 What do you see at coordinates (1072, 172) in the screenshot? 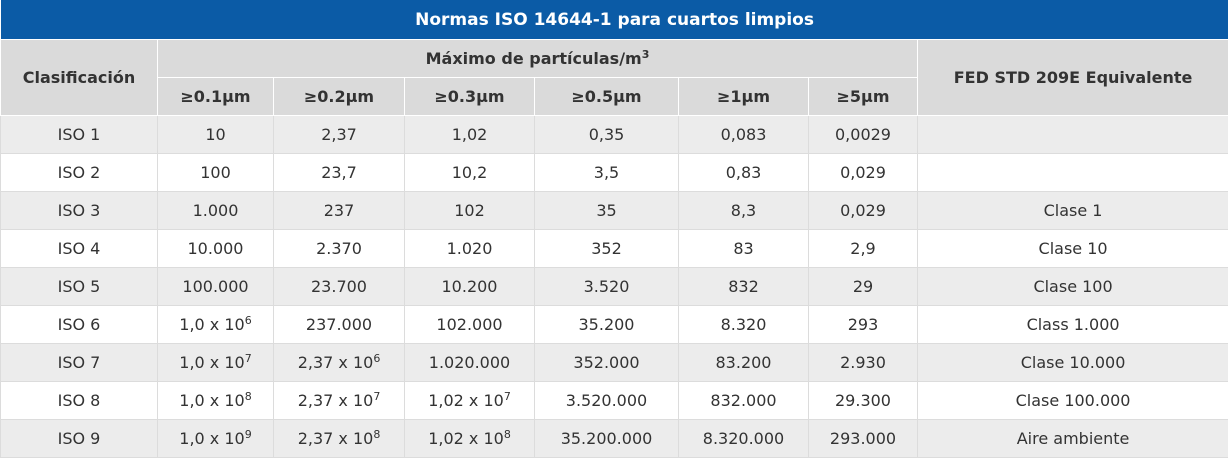
I see `fed-cell` at bounding box center [1072, 172].